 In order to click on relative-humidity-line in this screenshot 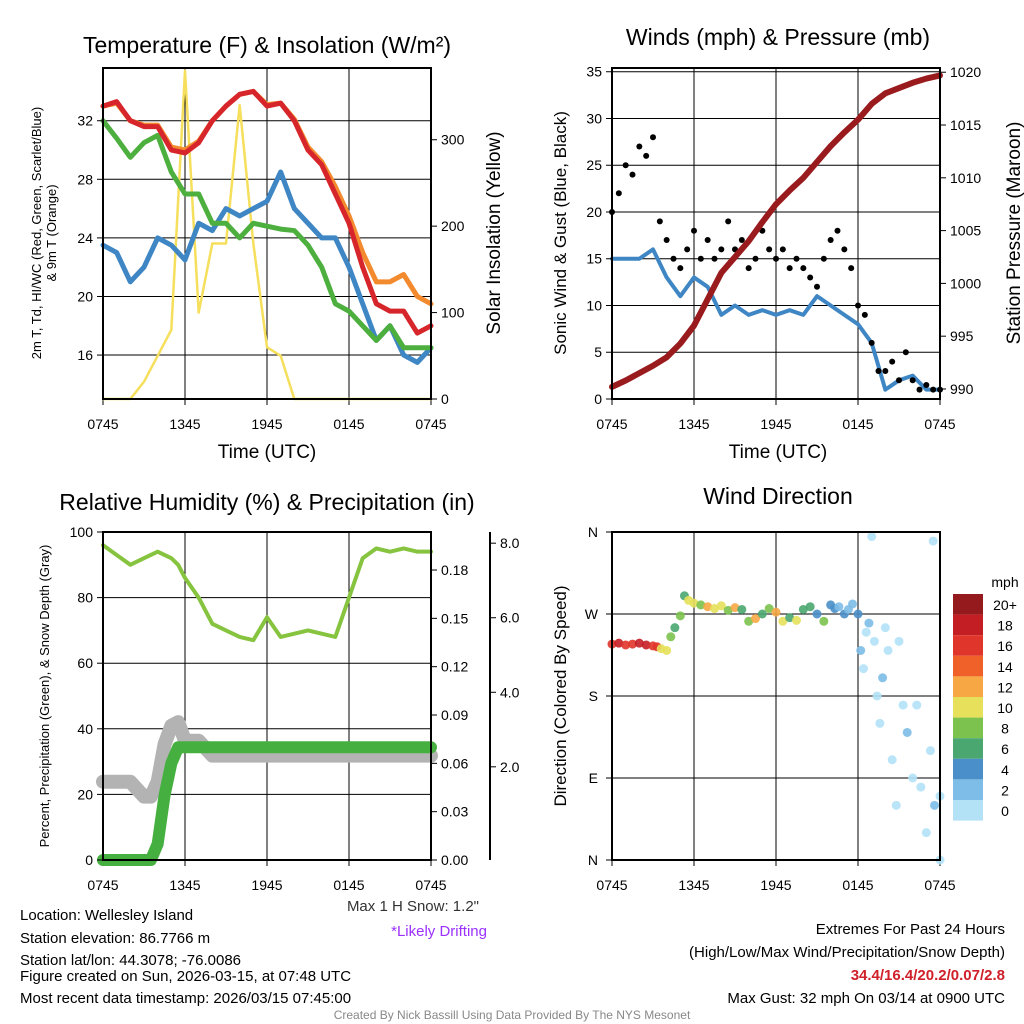, I will do `click(267, 593)`.